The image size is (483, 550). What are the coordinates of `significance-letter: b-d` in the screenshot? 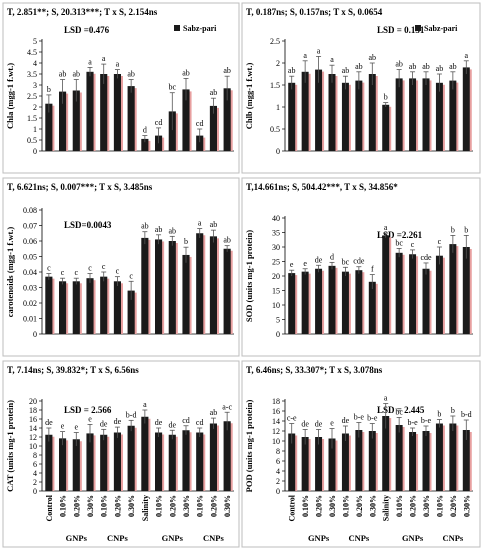 It's located at (131, 414).